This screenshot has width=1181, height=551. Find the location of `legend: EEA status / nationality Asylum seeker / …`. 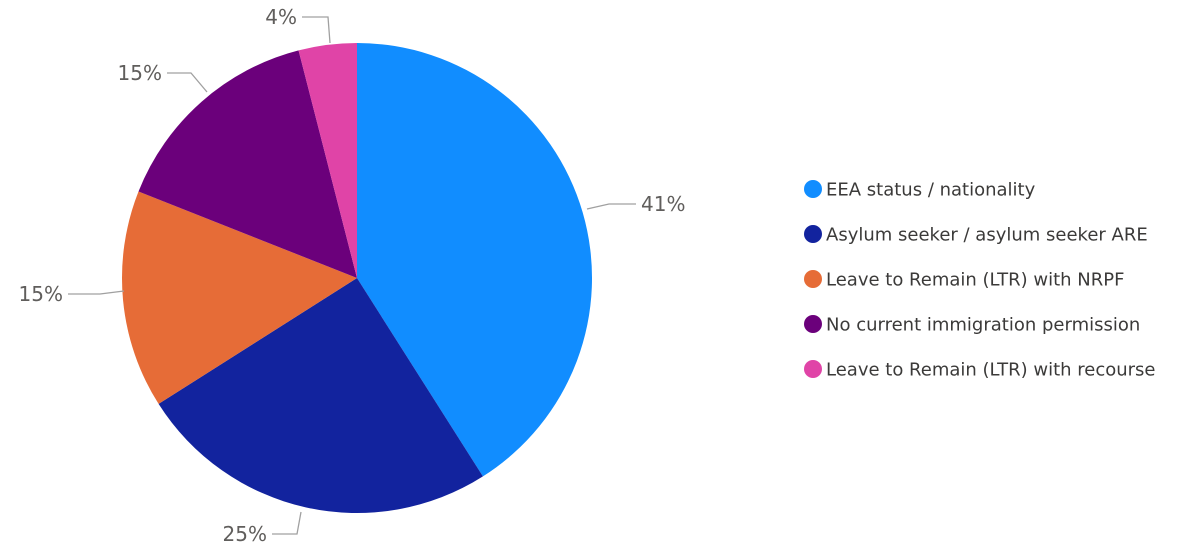

legend: EEA status / nationality Asylum seeker / … is located at coordinates (980, 280).